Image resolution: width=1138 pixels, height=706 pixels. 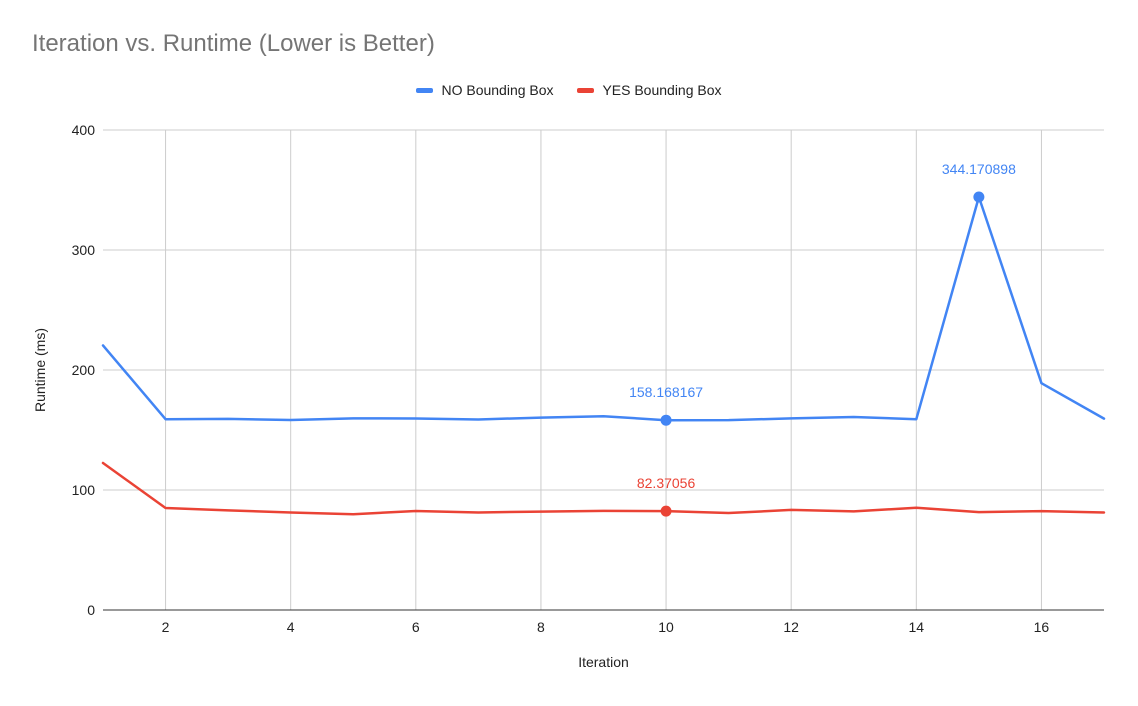 I want to click on legend-label-yes-bounding-box: YES Bounding Box, so click(x=662, y=90).